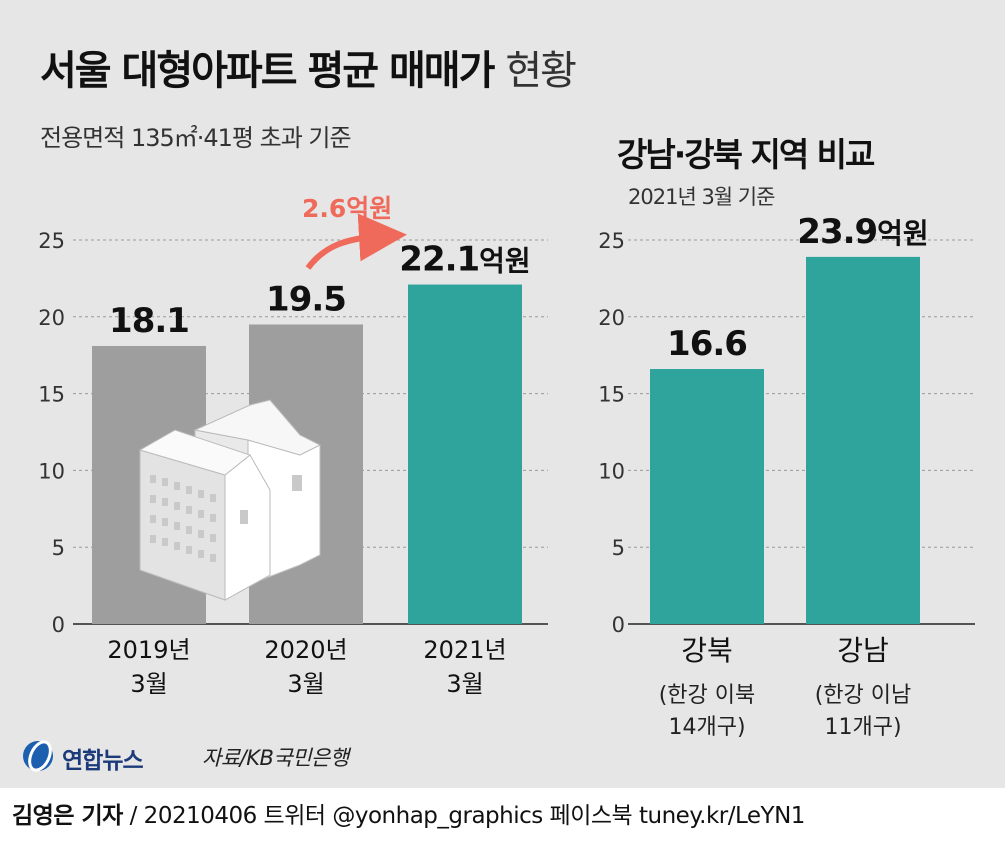  Describe the element at coordinates (464, 650) in the screenshot. I see `category-label: 2021년` at that location.